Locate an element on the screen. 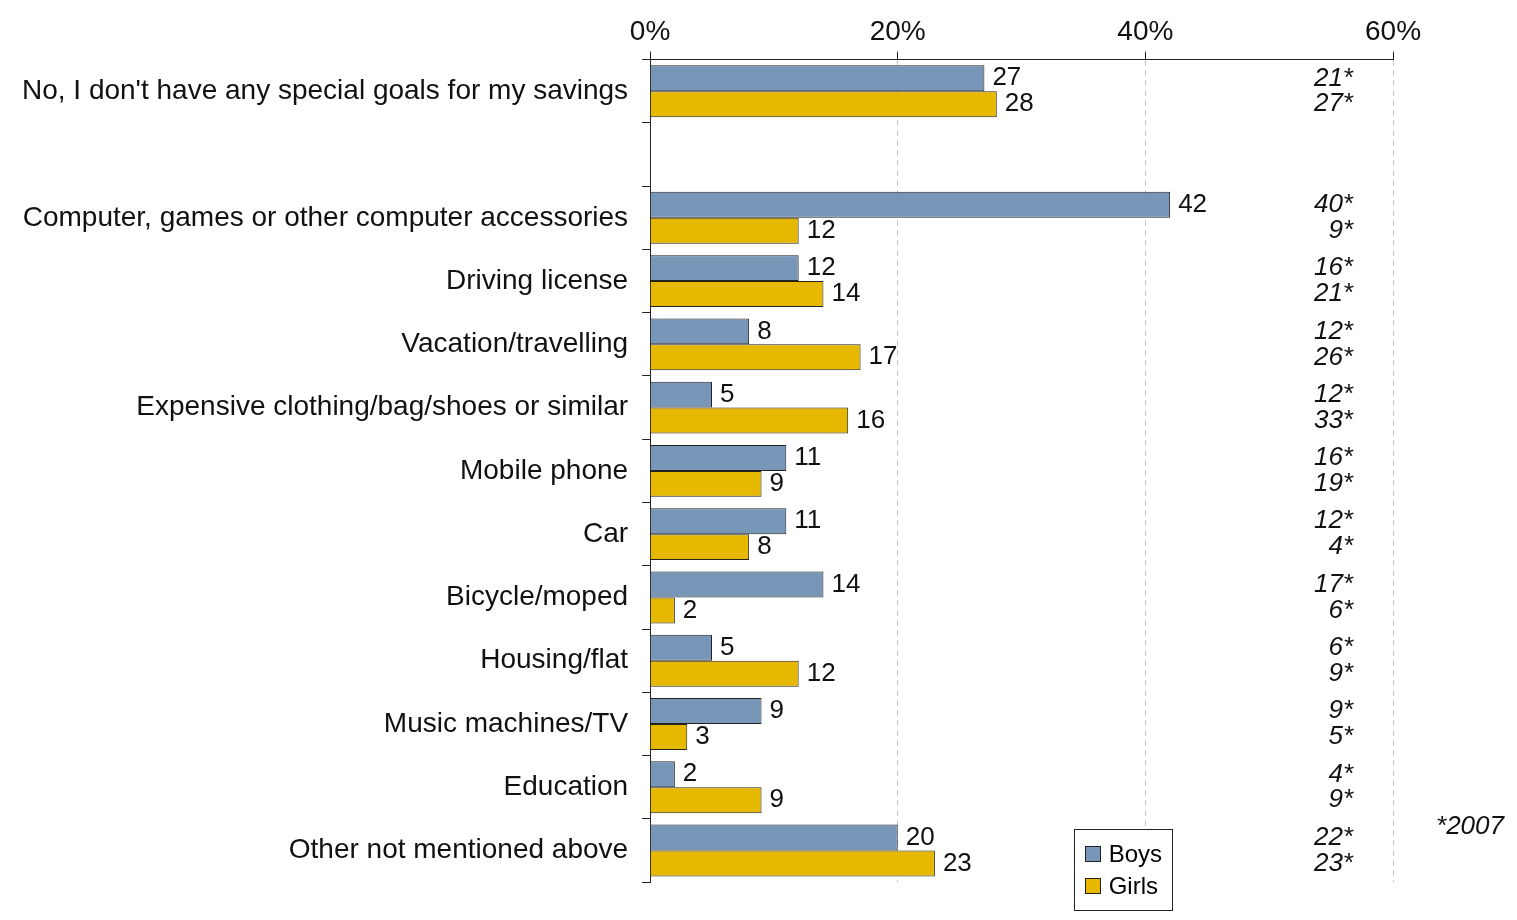 The height and width of the screenshot is (920, 1517). data-label: 20 is located at coordinates (920, 835).